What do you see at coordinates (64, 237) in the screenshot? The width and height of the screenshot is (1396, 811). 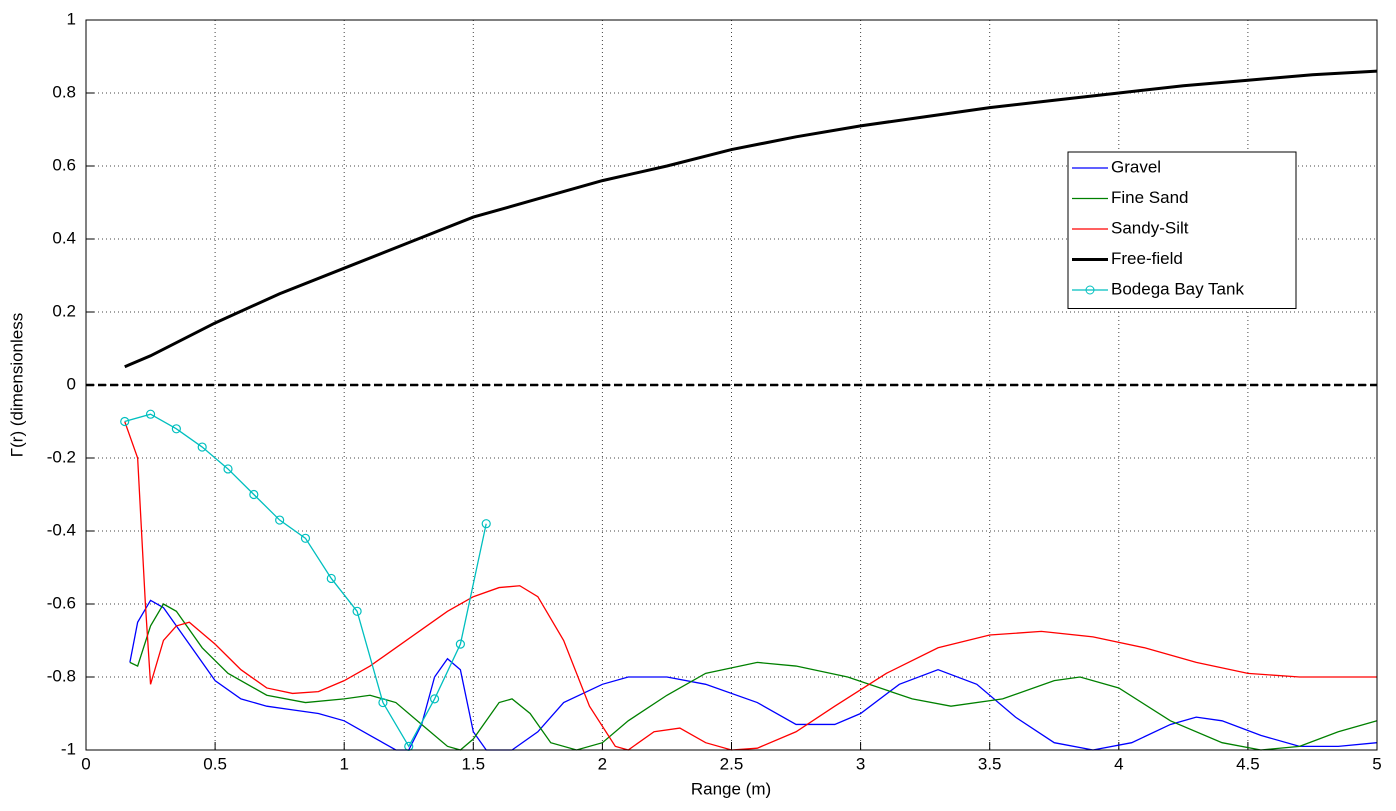 I see `y-tick-label: 0.4` at bounding box center [64, 237].